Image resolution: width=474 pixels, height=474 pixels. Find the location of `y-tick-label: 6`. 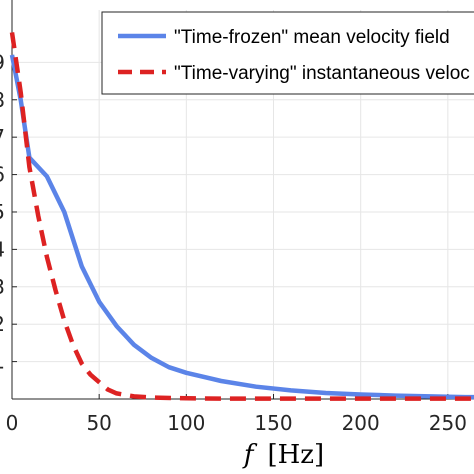

y-tick-label: 6 is located at coordinates (2, 175).